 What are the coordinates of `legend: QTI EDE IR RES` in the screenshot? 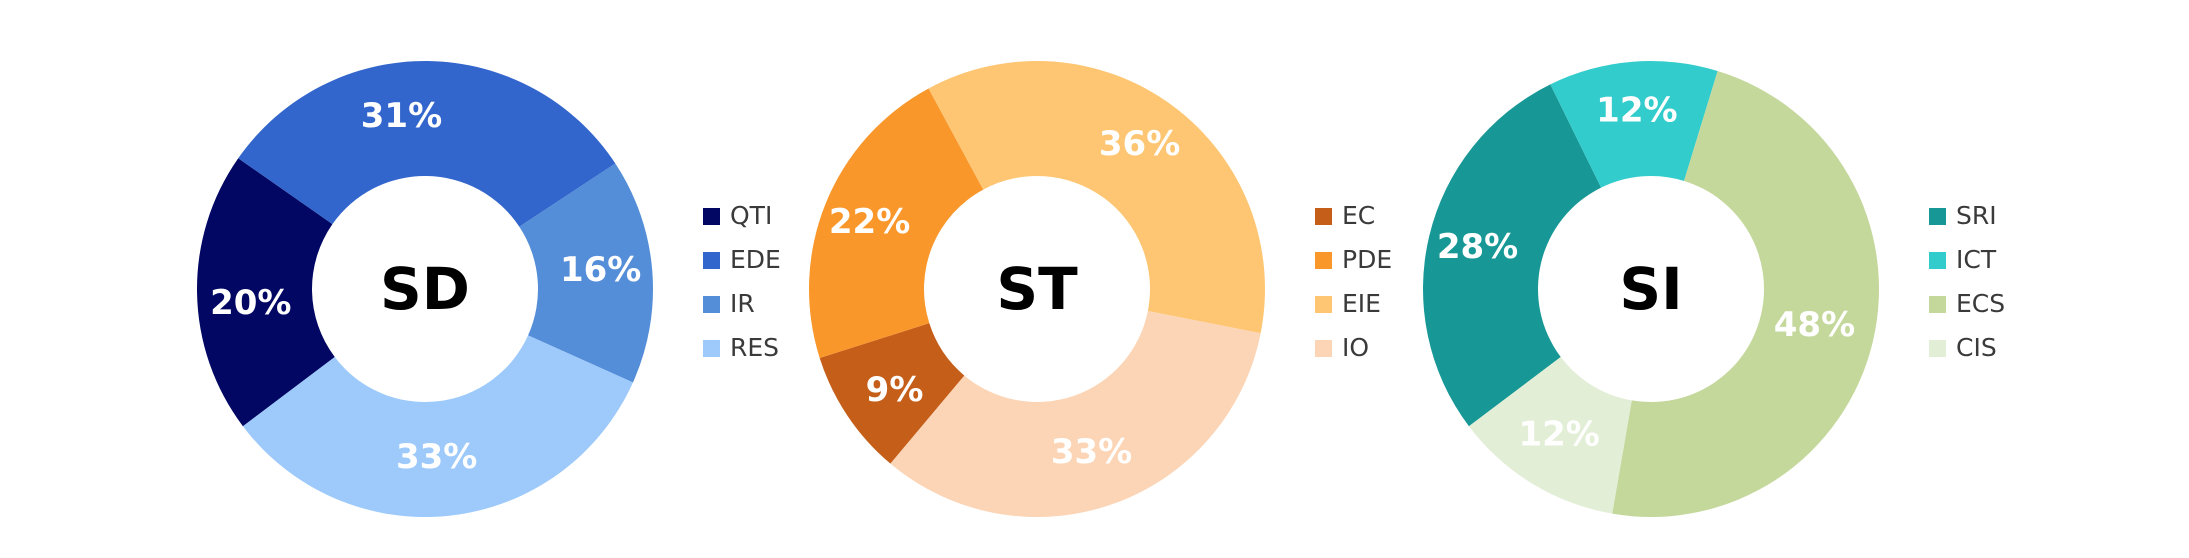 It's located at (742, 281).